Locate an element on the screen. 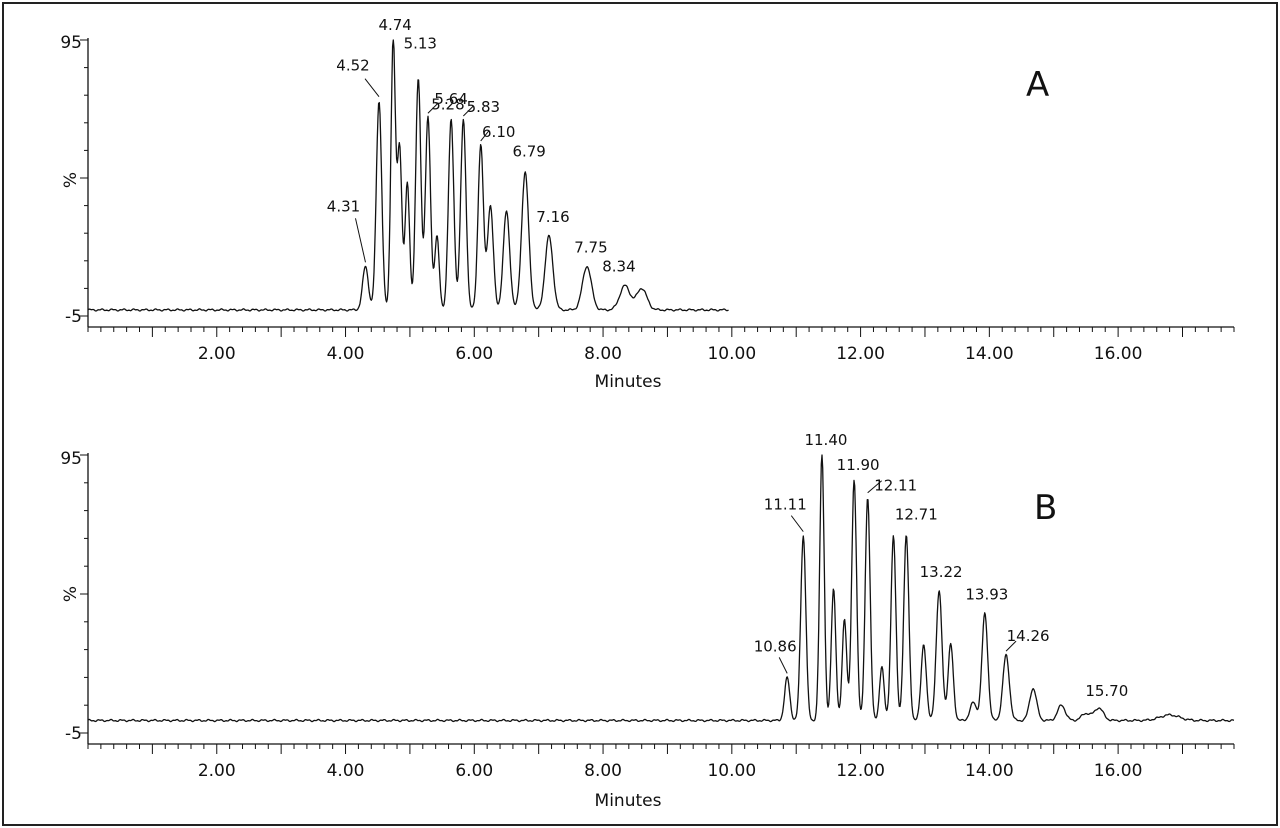  panel-b-peak-label: 11.90 is located at coordinates (858, 465).